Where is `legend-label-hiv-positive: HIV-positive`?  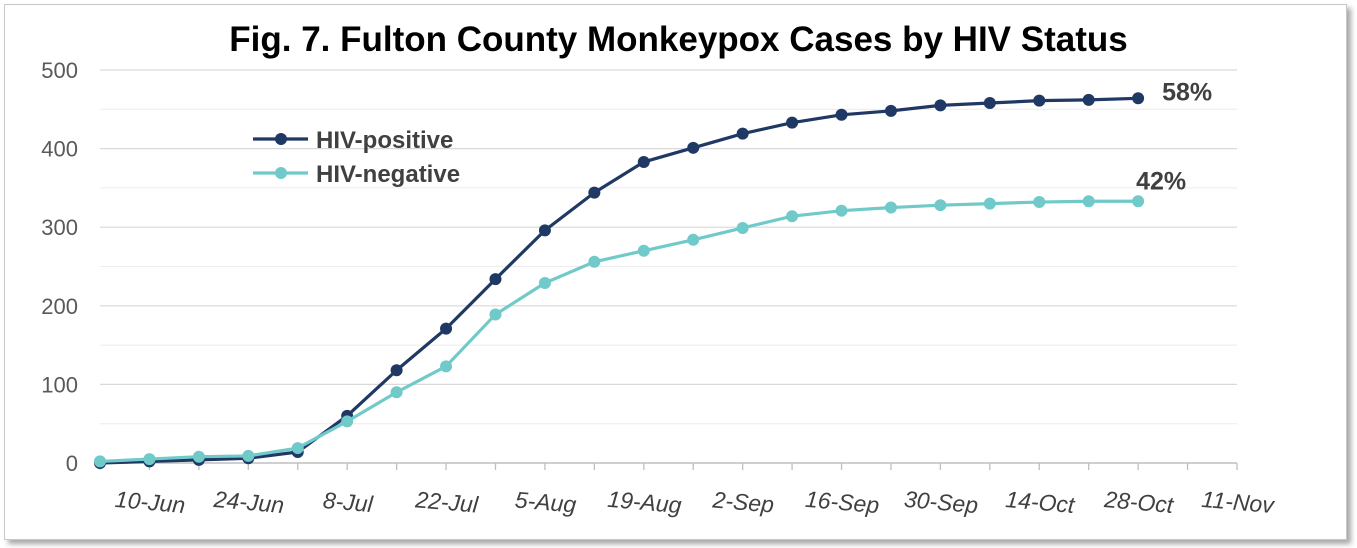 legend-label-hiv-positive: HIV-positive is located at coordinates (384, 140).